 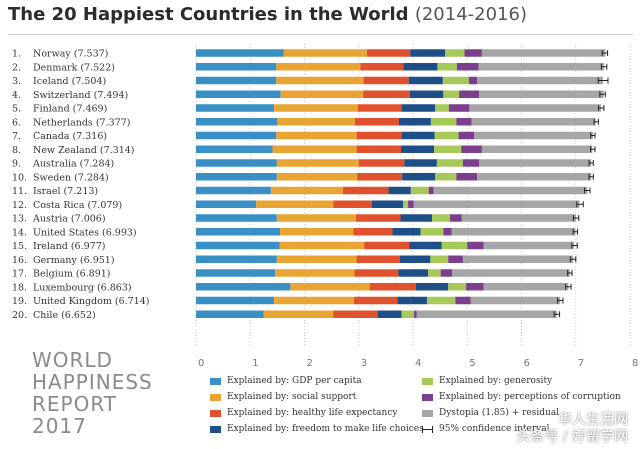 What do you see at coordinates (73, 164) in the screenshot?
I see `country-label: Australia (7.284)` at bounding box center [73, 164].